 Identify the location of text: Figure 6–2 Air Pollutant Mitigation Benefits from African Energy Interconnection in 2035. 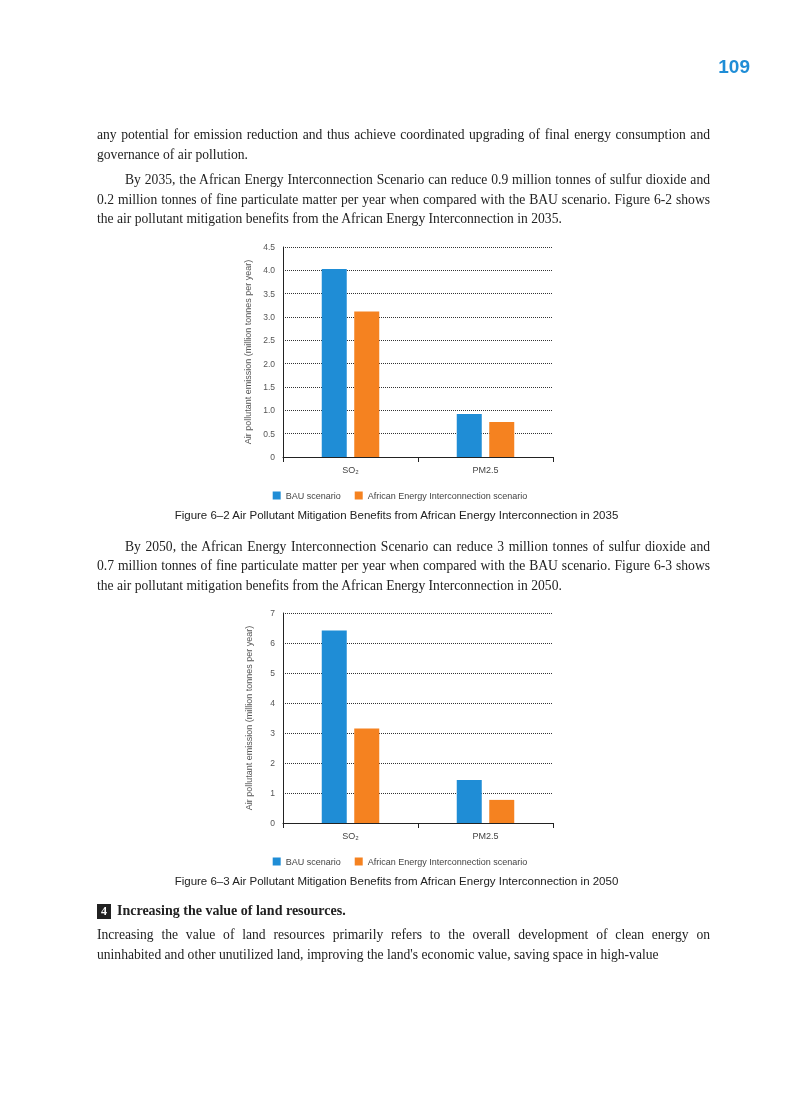
(396, 514).